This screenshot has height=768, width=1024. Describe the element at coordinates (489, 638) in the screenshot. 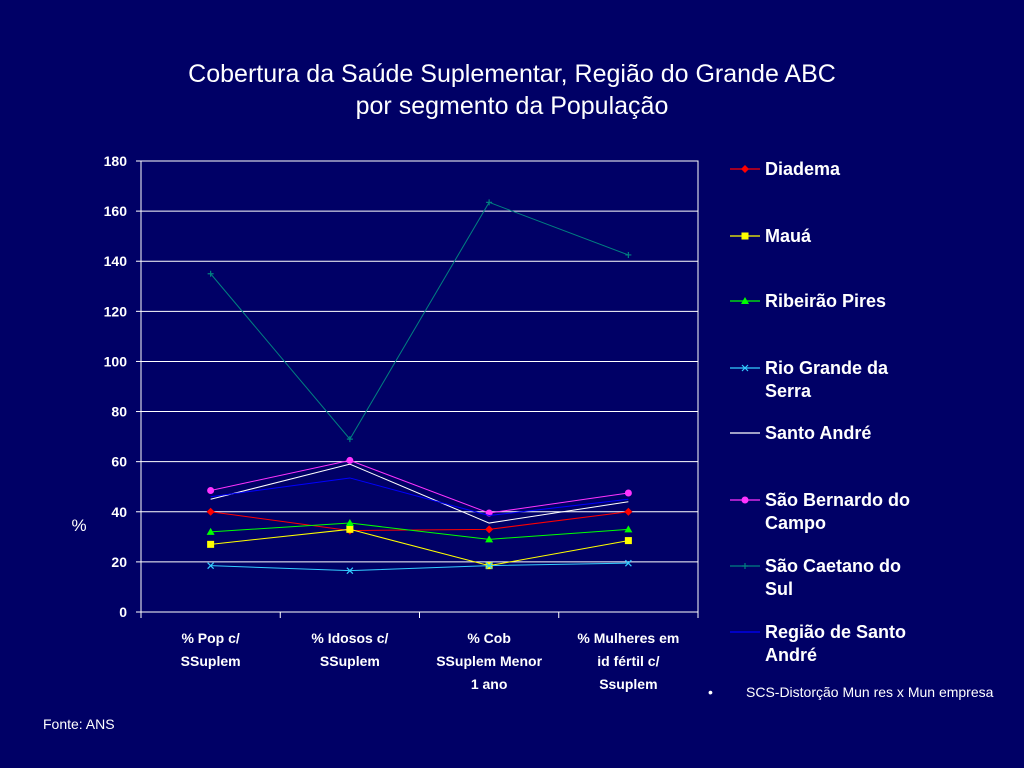

I see `x-category-label-line: % Cob` at that location.